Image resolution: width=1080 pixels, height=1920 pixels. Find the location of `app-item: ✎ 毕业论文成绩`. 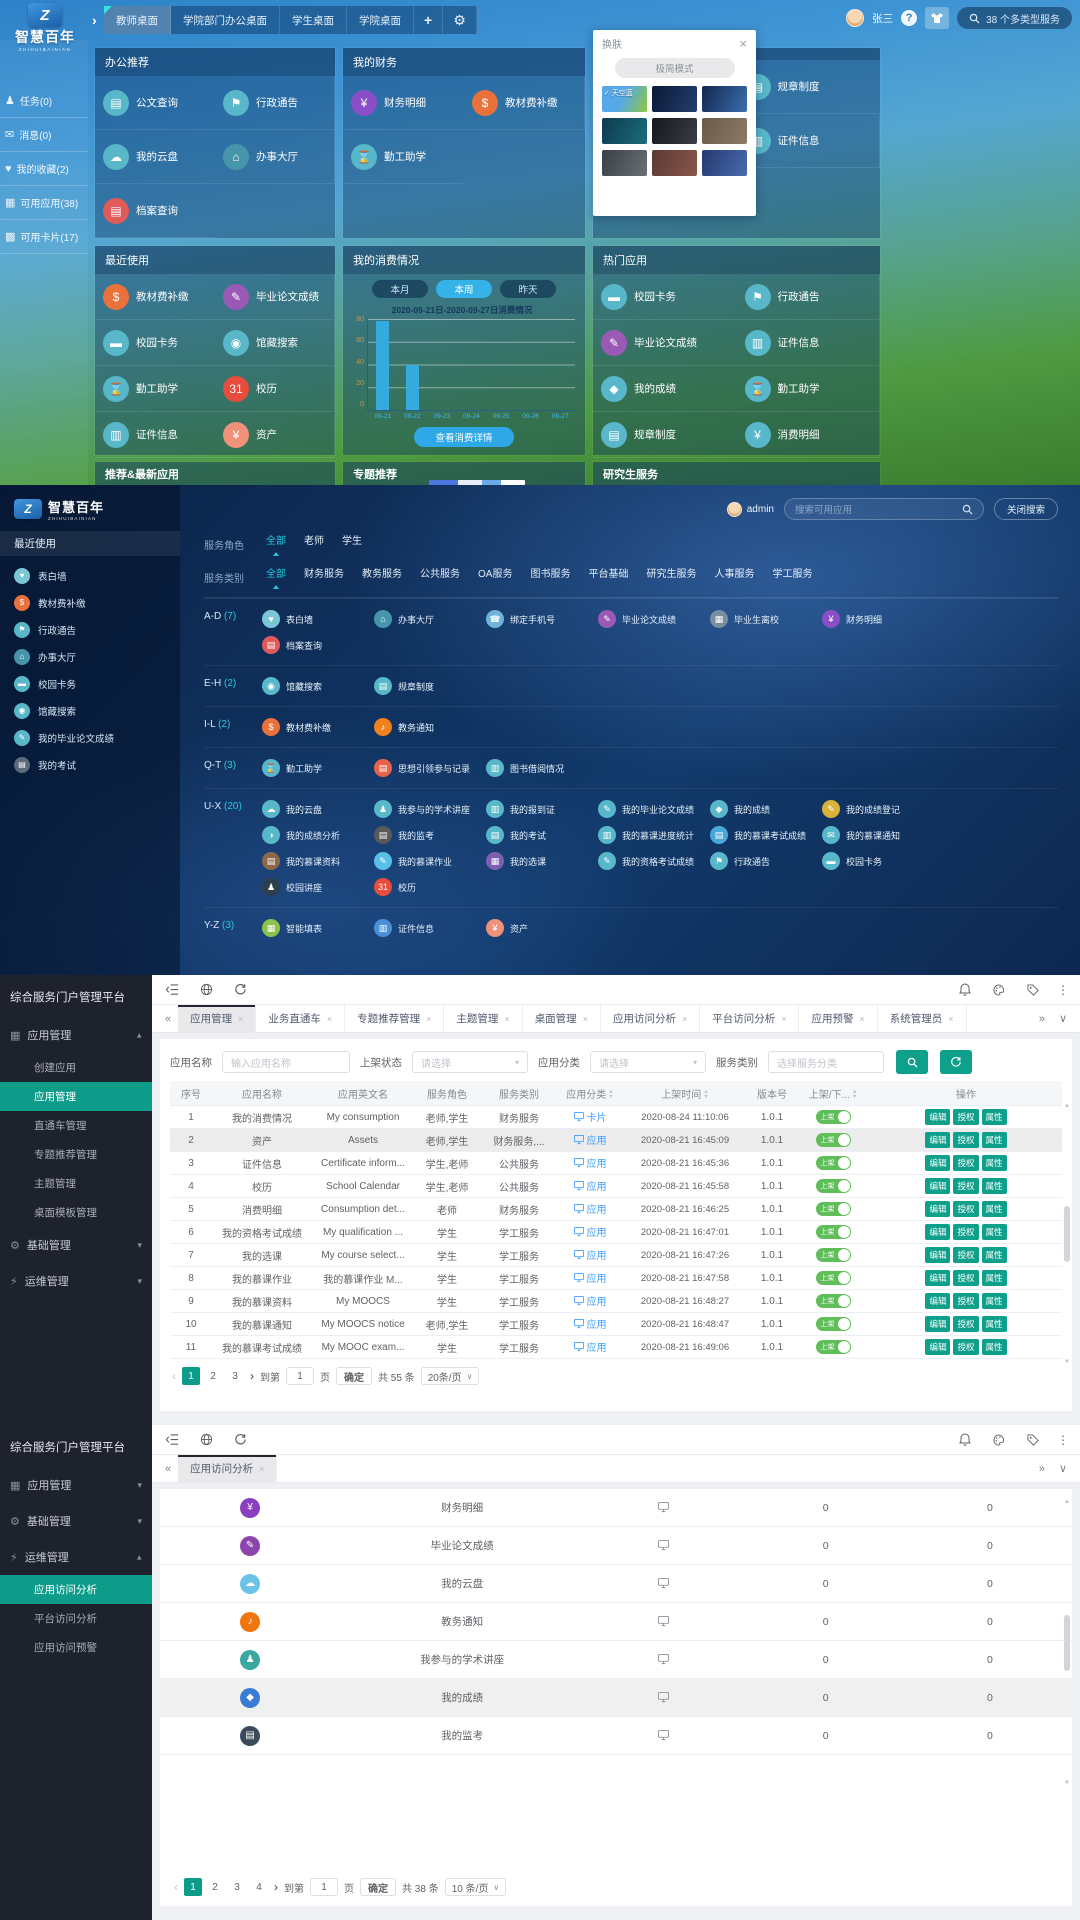

app-item: ✎ 毕业论文成绩 is located at coordinates (665, 343).